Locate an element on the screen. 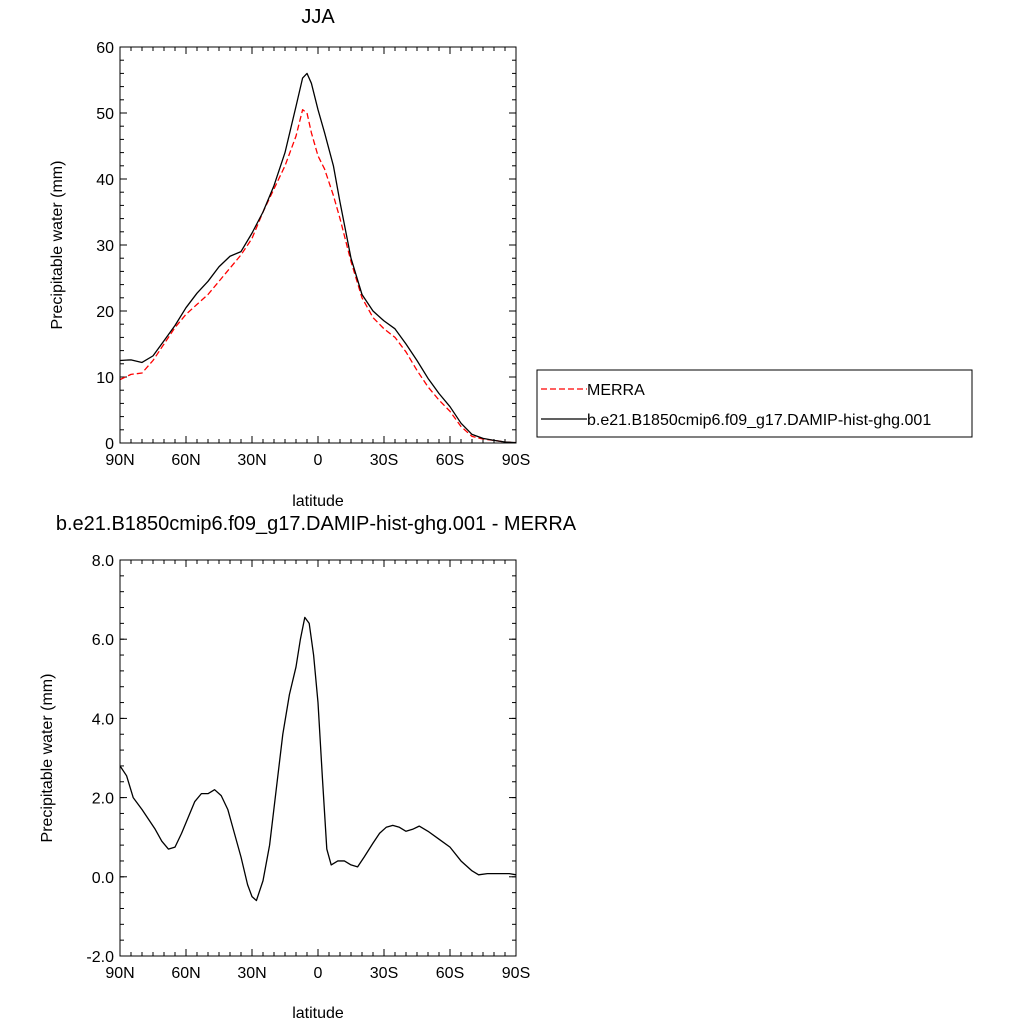  top-x-tick-label: 30N is located at coordinates (251, 460).